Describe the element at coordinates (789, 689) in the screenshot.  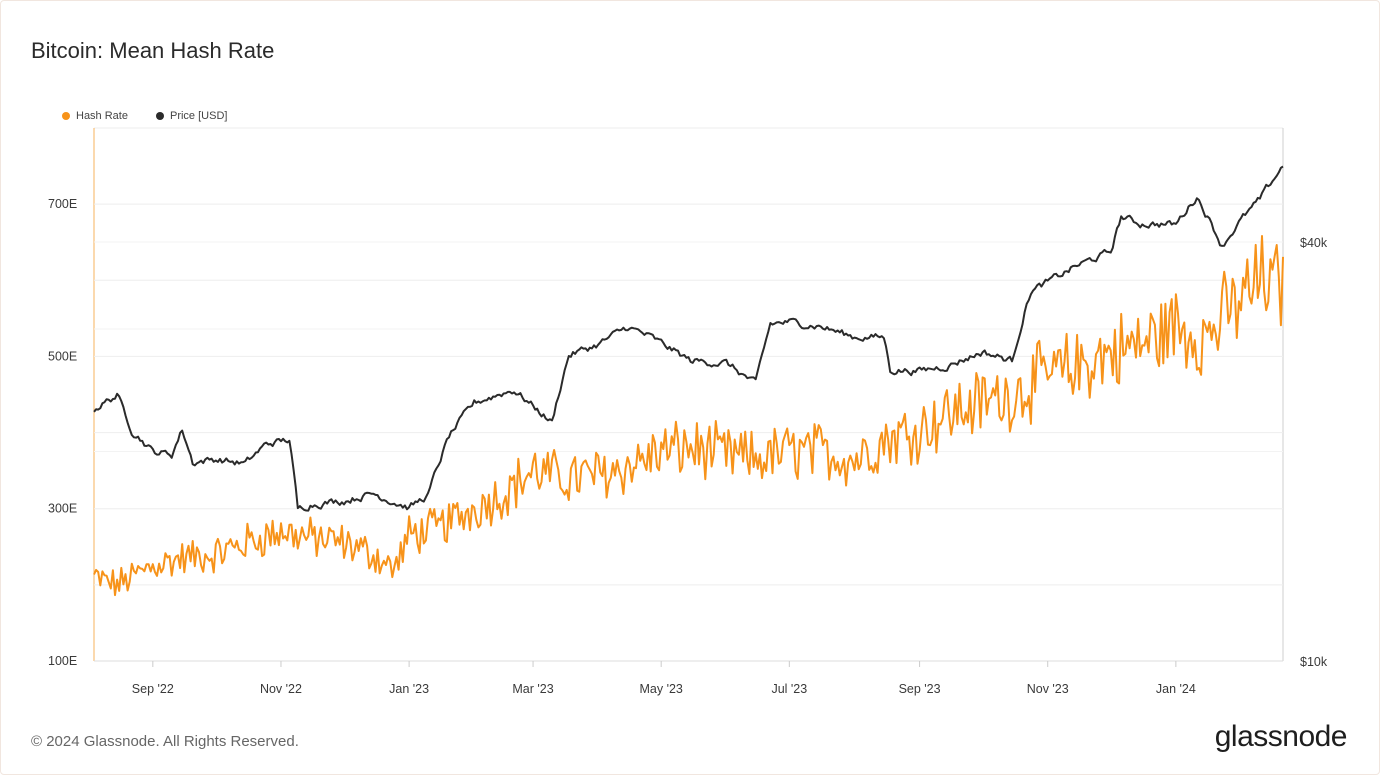
I see `x-tick-label: Jul '23` at that location.